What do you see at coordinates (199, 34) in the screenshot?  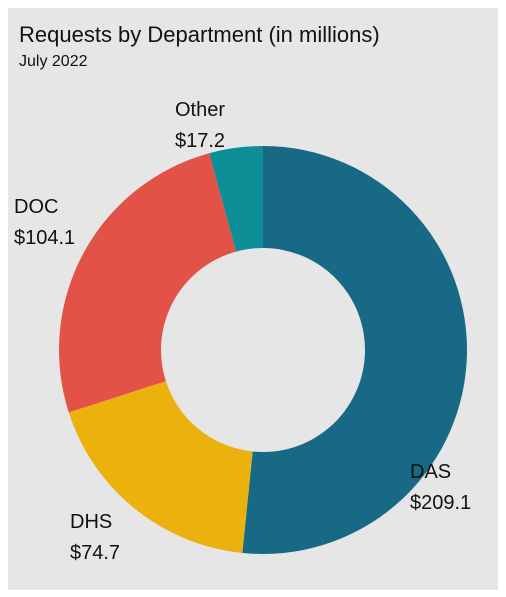 I see `chart-title: Requests by Department (in millions)` at bounding box center [199, 34].